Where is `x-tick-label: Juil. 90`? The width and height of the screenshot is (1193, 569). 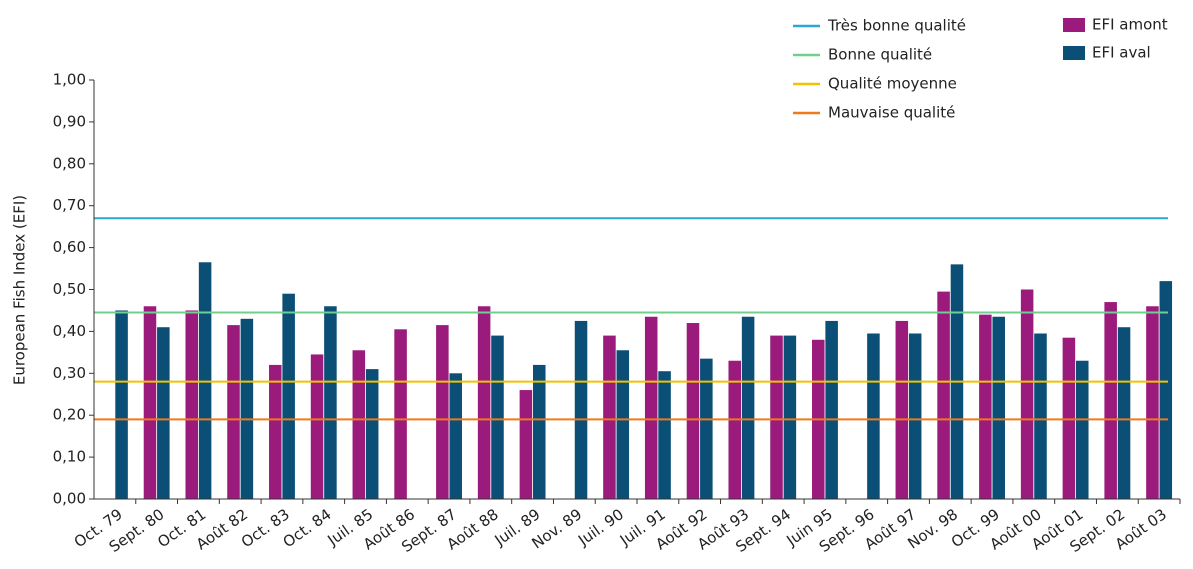 x-tick-label: Juil. 90 is located at coordinates (600, 527).